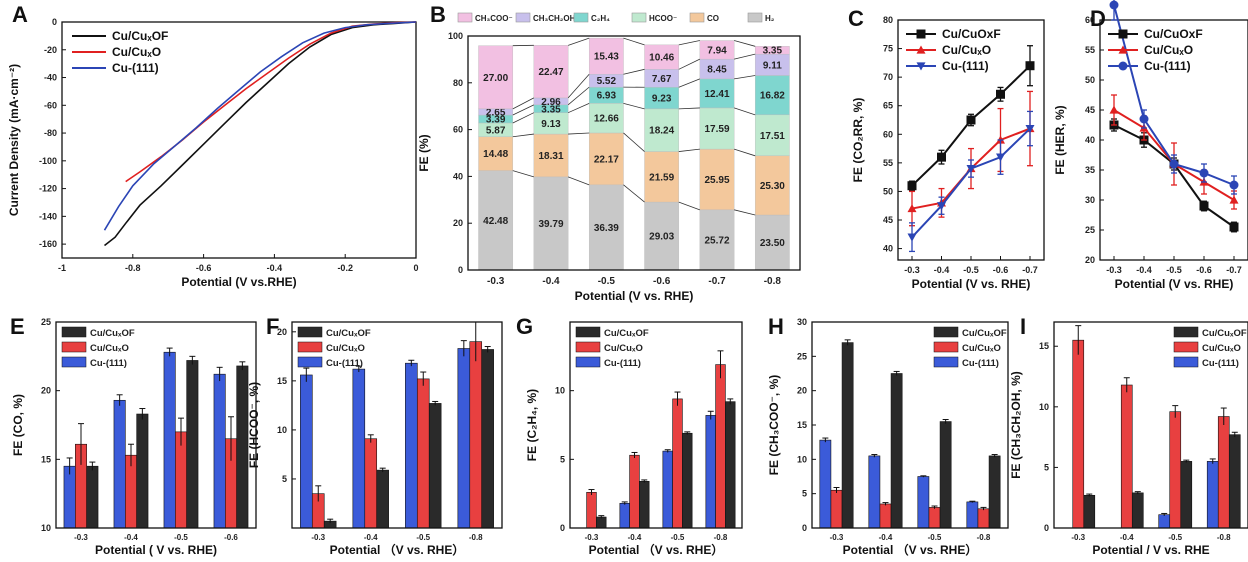 The width and height of the screenshot is (1248, 562). Describe the element at coordinates (721, 537) in the screenshot. I see `panel-g-xtick-label: -0.8` at that location.